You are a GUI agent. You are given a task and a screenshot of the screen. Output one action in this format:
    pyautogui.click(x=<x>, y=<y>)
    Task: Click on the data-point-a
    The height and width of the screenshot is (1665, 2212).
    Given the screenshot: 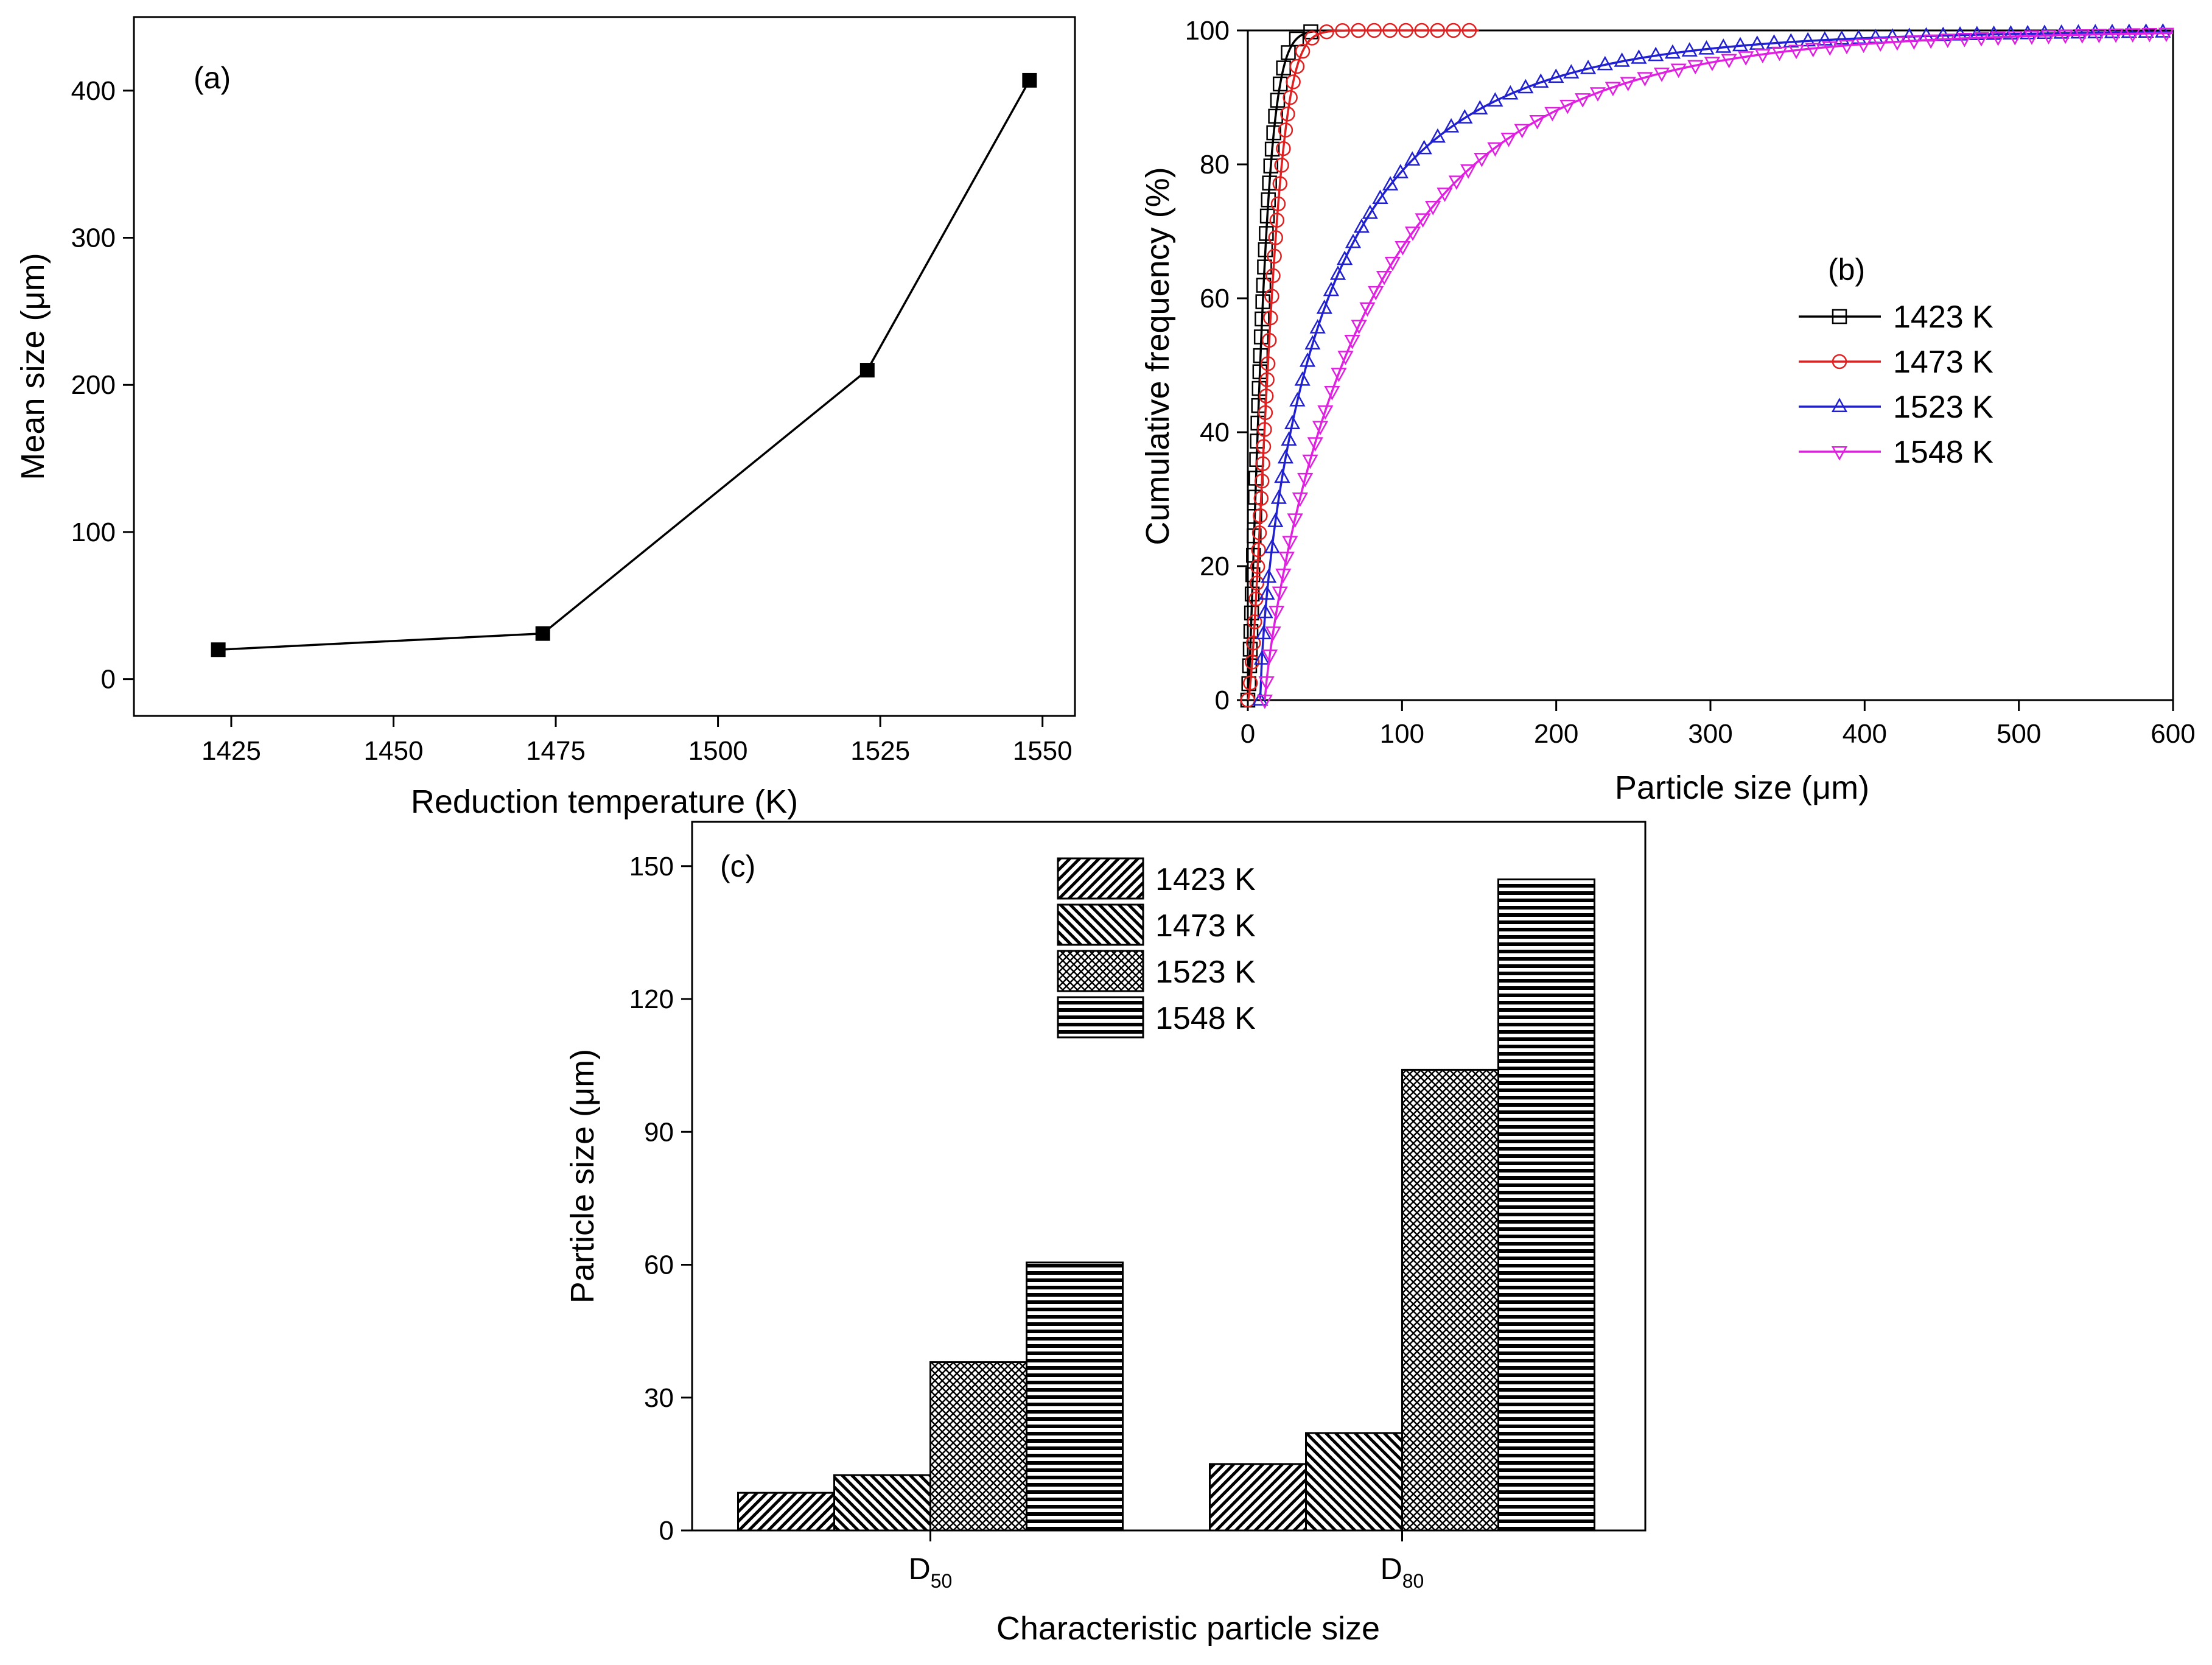 What is the action you would take?
    pyautogui.click(x=867, y=370)
    